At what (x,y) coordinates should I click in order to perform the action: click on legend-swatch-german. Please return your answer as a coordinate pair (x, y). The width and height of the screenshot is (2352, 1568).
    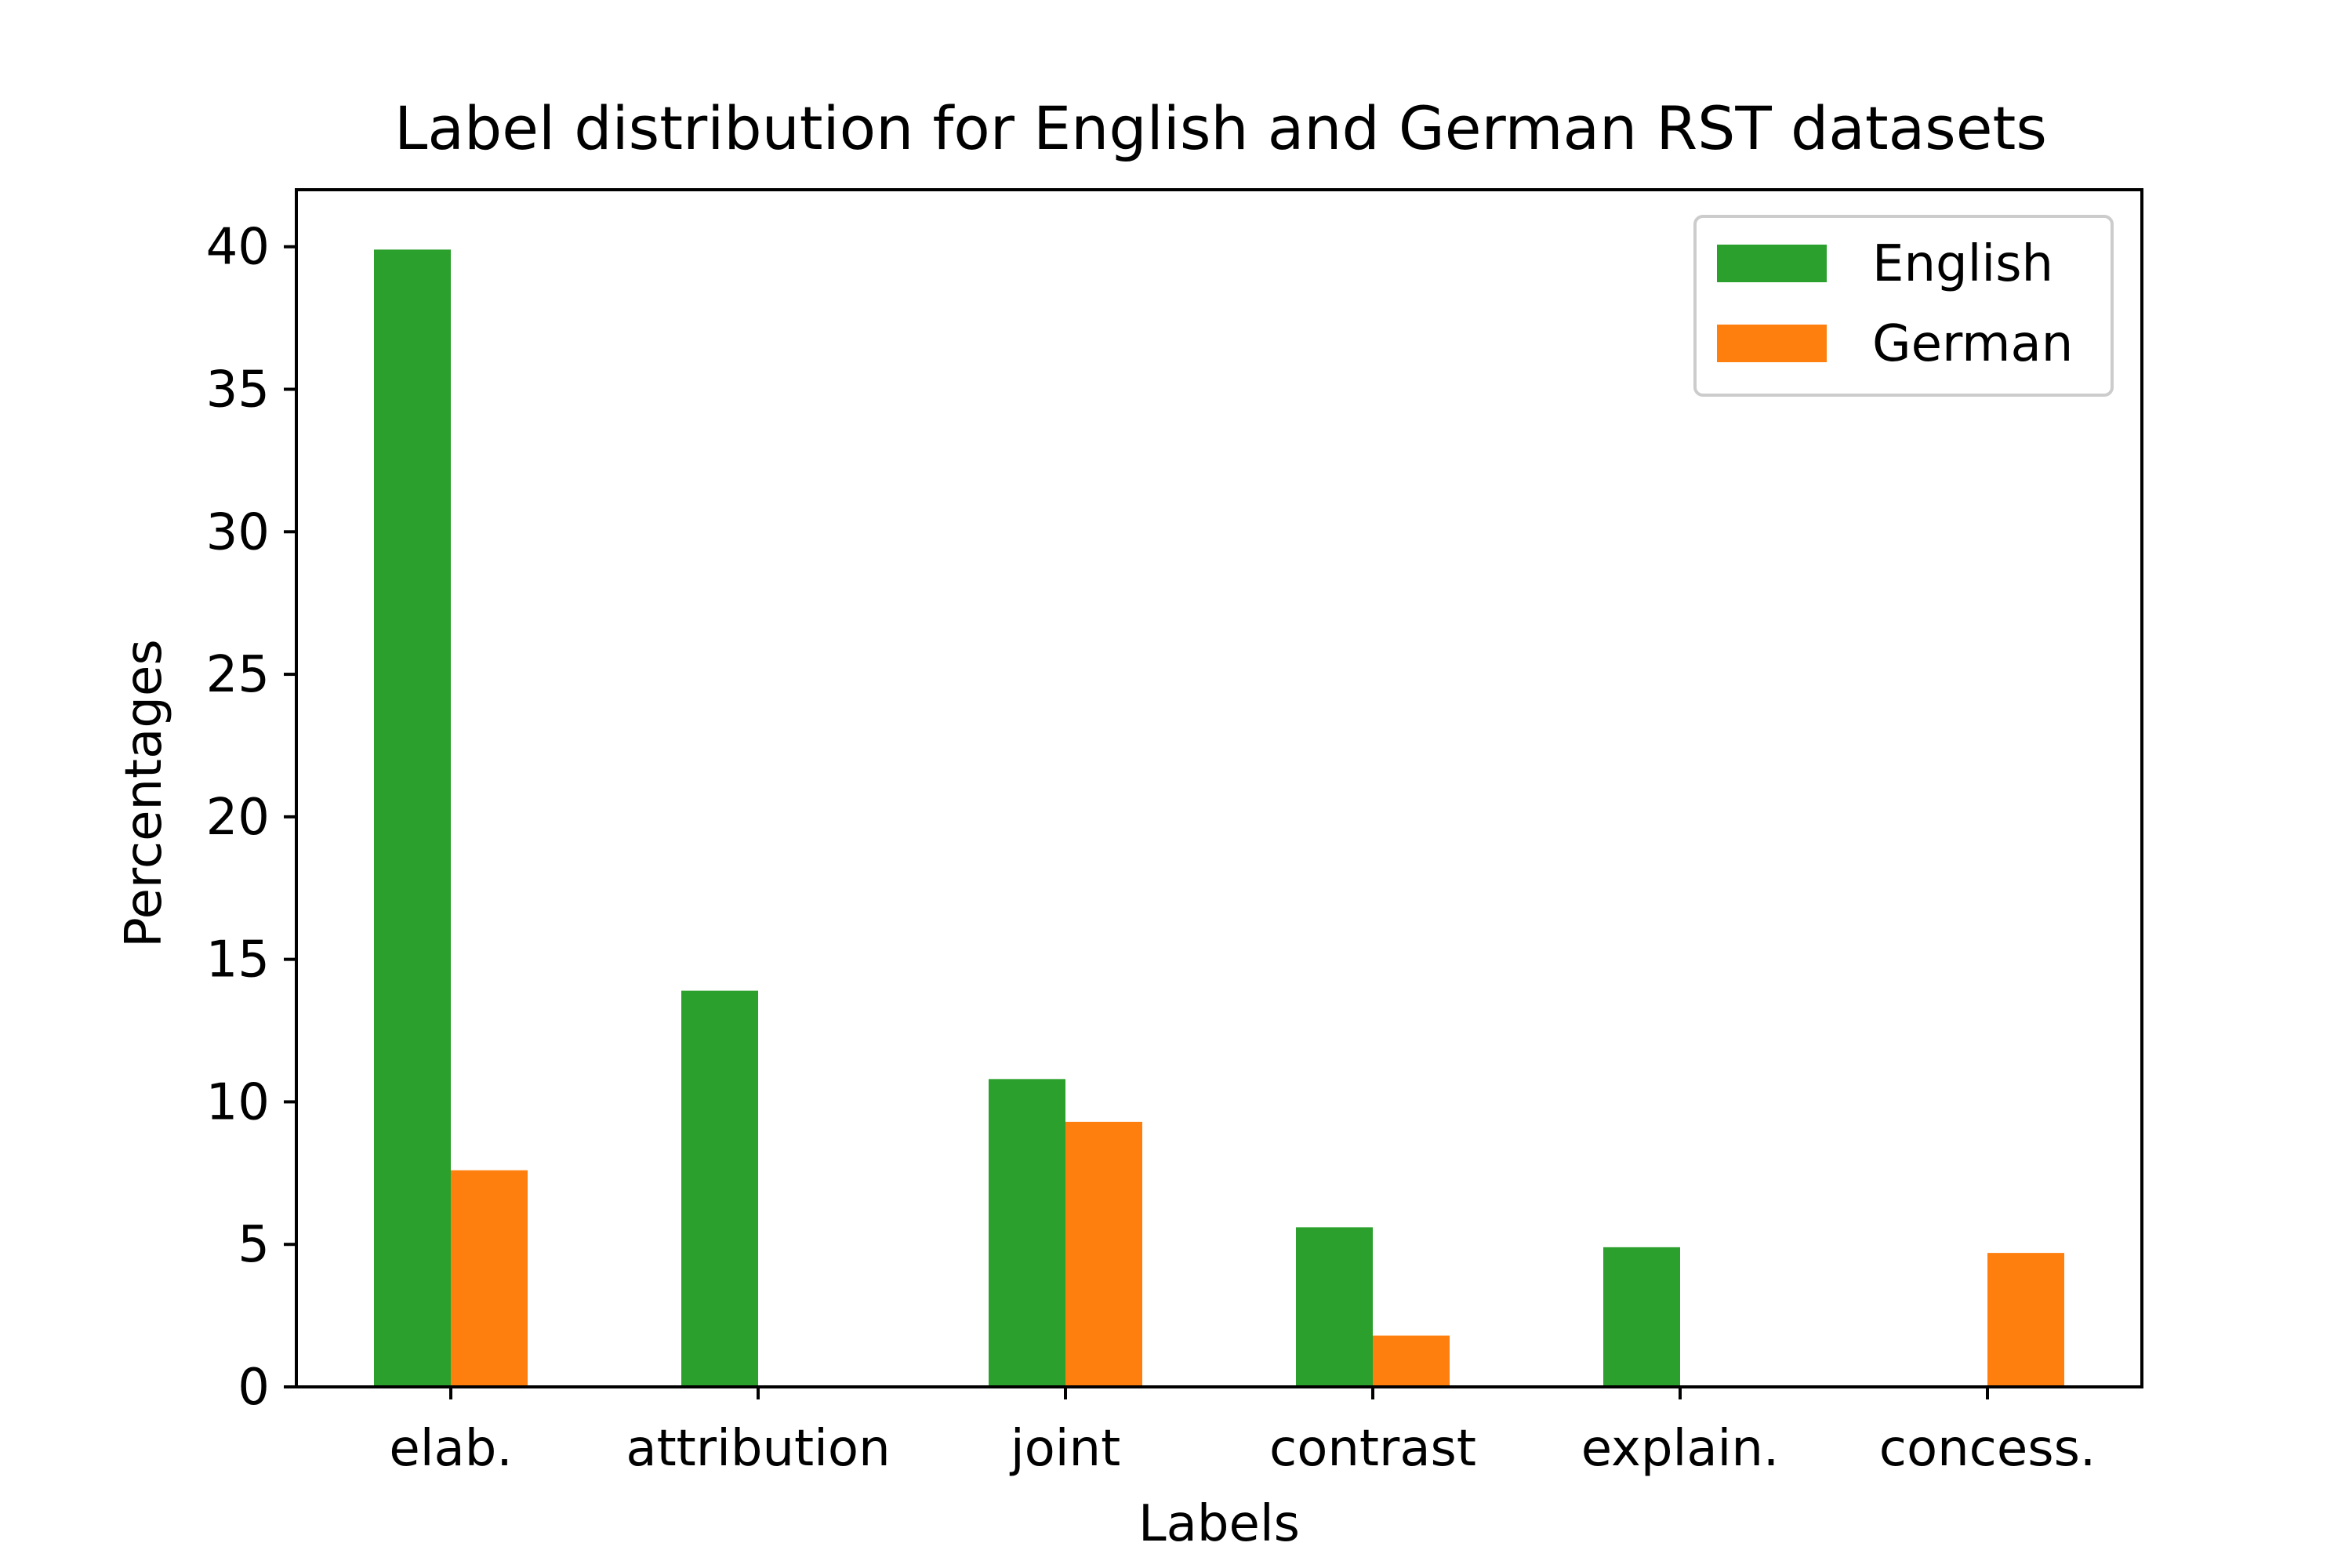
    Looking at the image, I should click on (1772, 343).